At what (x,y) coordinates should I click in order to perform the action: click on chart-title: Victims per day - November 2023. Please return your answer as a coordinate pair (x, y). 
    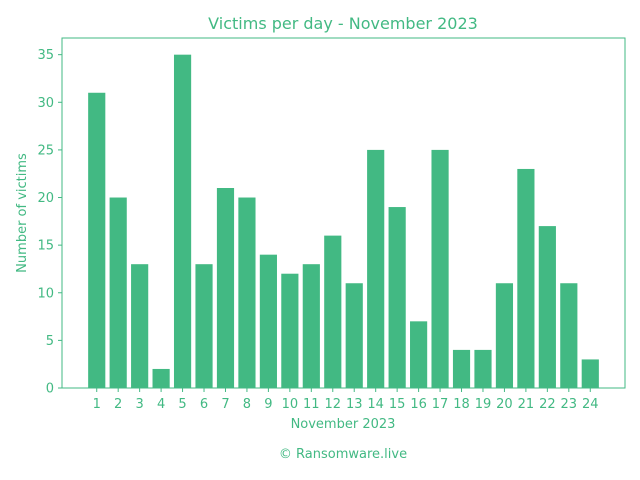
    Looking at the image, I should click on (343, 23).